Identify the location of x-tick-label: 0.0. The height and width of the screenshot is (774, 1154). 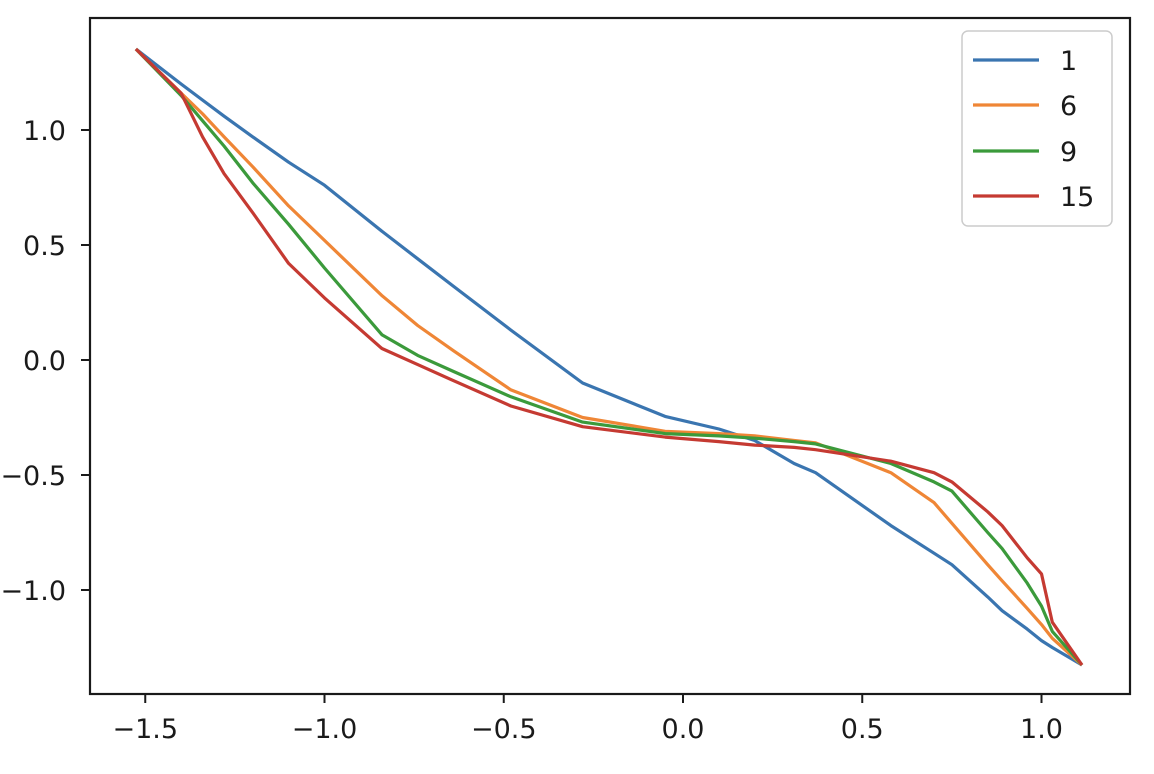
(683, 729).